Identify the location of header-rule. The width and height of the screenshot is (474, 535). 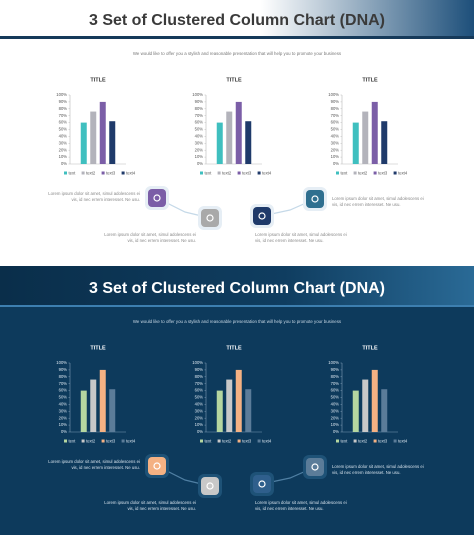
(237, 37).